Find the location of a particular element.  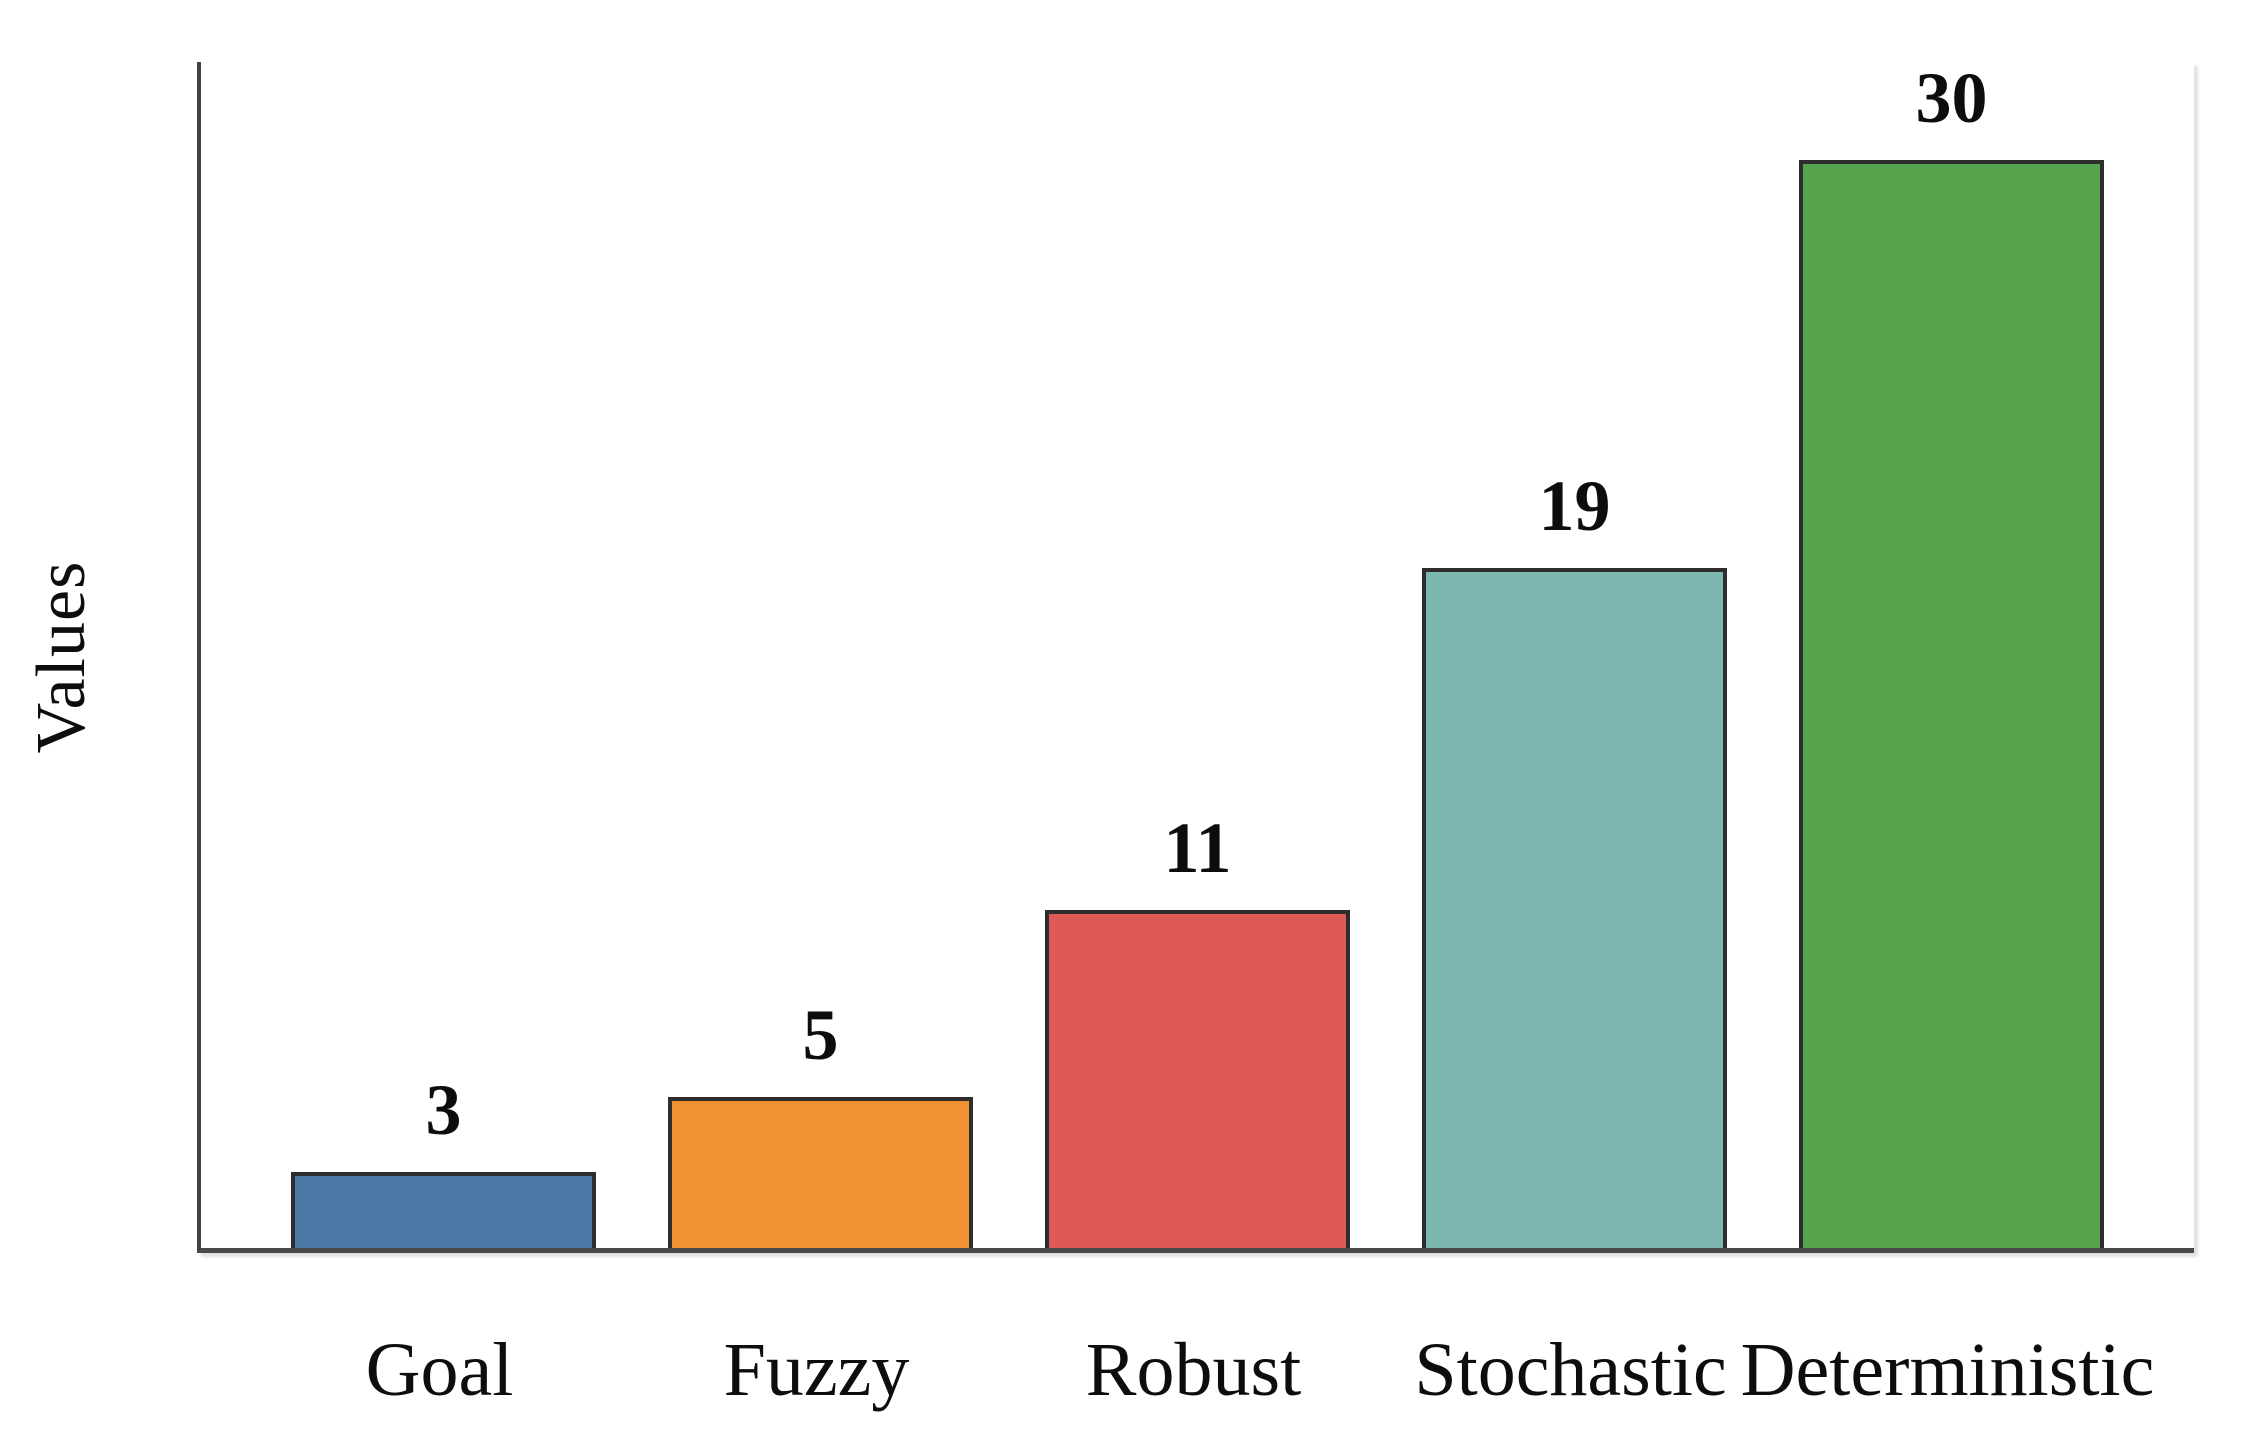

category-label: Deterministic is located at coordinates (1947, 1370).